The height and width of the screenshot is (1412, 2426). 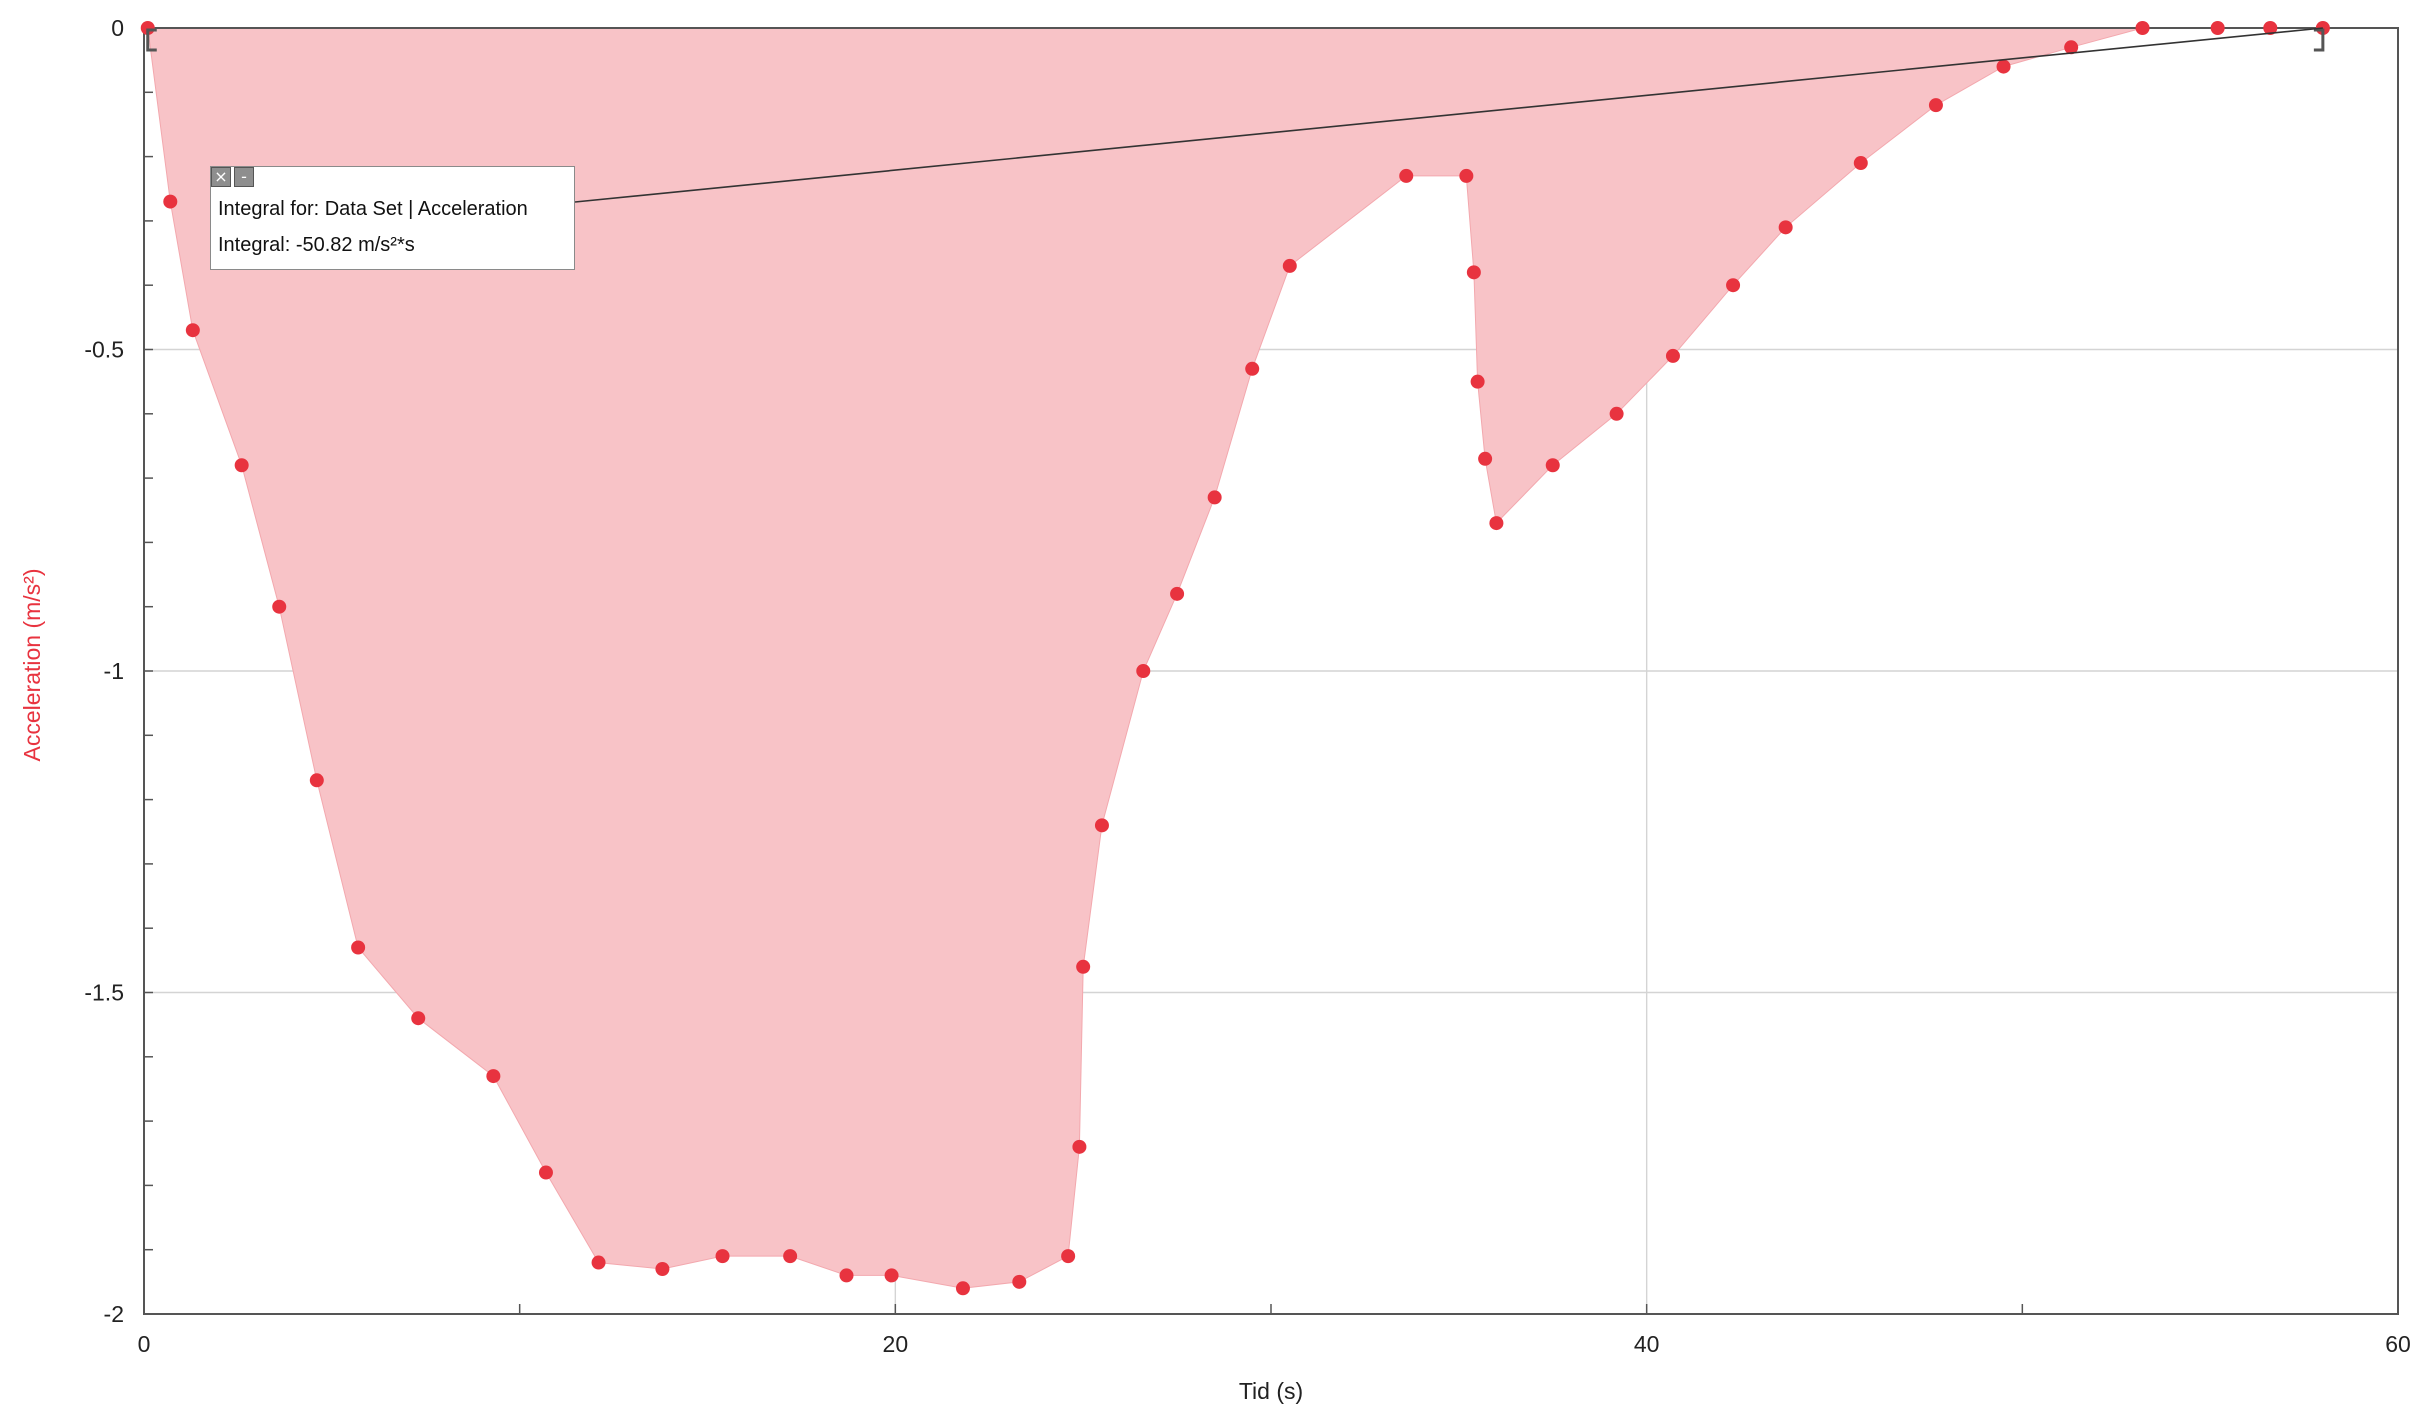 What do you see at coordinates (117, 28) in the screenshot?
I see `y-tick-label: 0` at bounding box center [117, 28].